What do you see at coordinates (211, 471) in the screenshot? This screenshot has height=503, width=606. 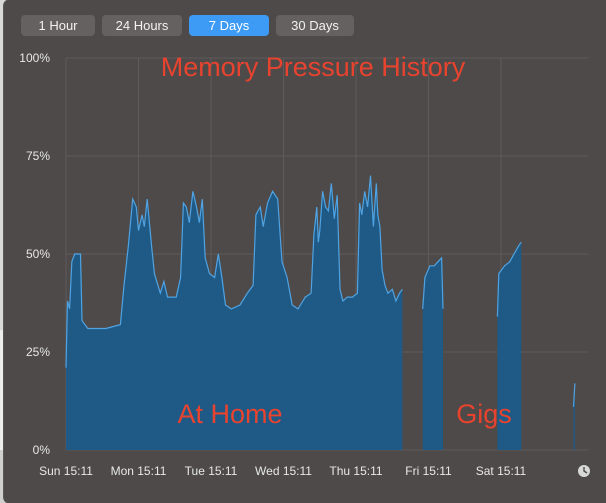 I see `x-tick-label: Tue 15:11` at bounding box center [211, 471].